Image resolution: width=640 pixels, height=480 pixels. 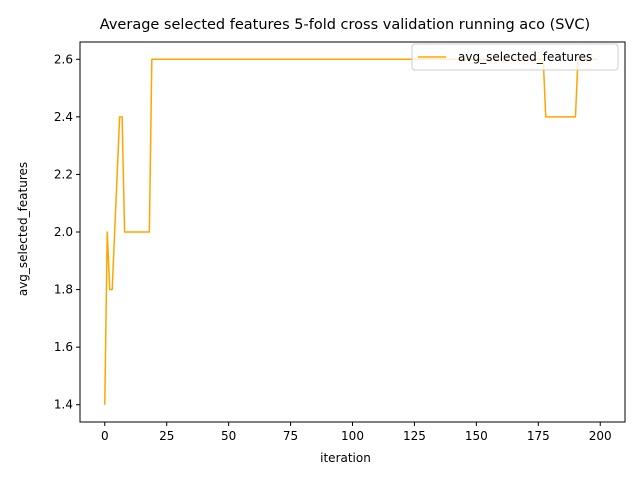 I want to click on y-tick-label: 1.6, so click(x=63, y=347).